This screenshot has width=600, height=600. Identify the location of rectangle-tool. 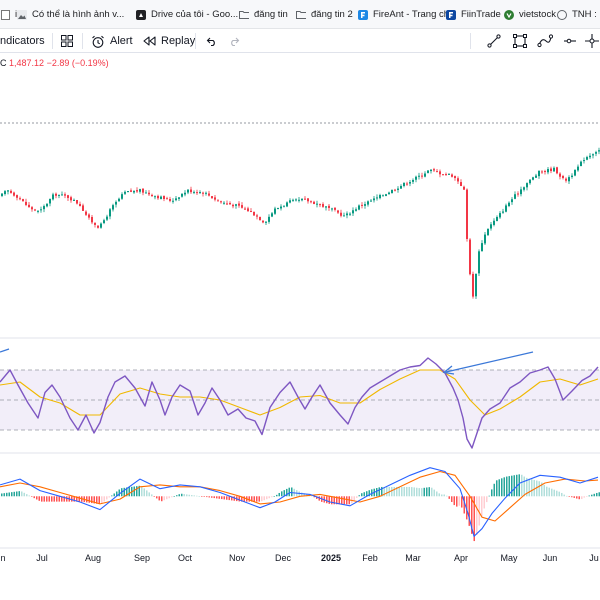
(522, 41).